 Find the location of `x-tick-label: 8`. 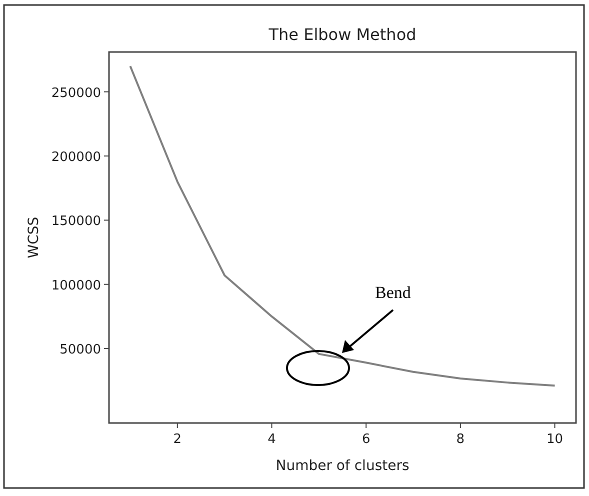

x-tick-label: 8 is located at coordinates (460, 439).